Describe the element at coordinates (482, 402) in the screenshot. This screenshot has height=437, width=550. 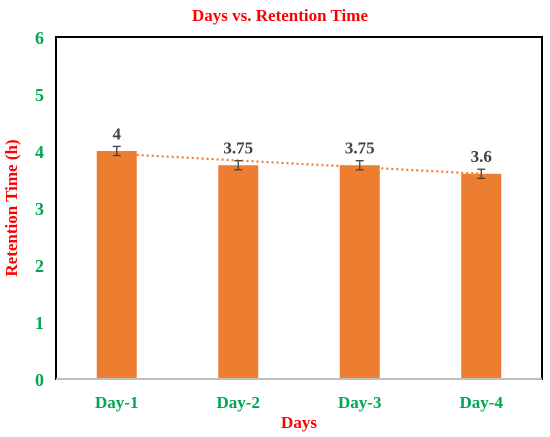
I see `x-tick-label: Day-4` at that location.